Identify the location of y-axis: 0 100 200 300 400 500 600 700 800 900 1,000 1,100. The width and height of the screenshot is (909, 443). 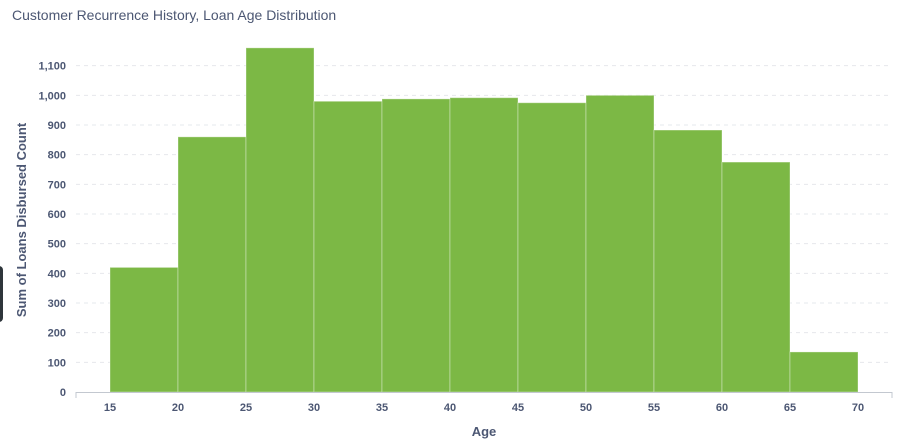
(52, 230).